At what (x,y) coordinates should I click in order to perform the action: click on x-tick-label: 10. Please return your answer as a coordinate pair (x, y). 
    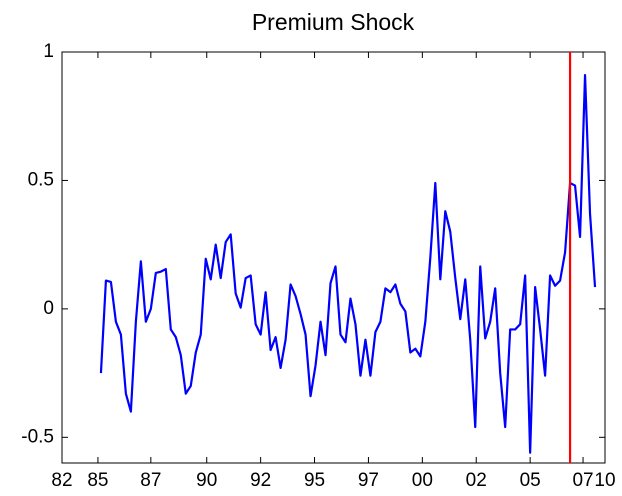
    Looking at the image, I should click on (604, 480).